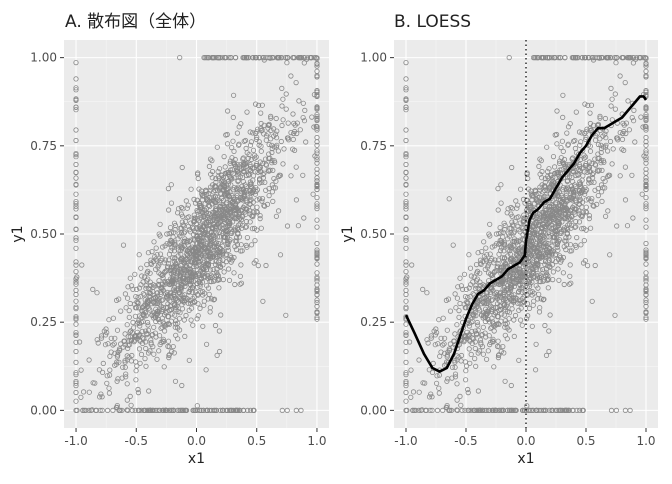 The image size is (672, 484). I want to click on x-tick-label: 0.0, so click(196, 441).